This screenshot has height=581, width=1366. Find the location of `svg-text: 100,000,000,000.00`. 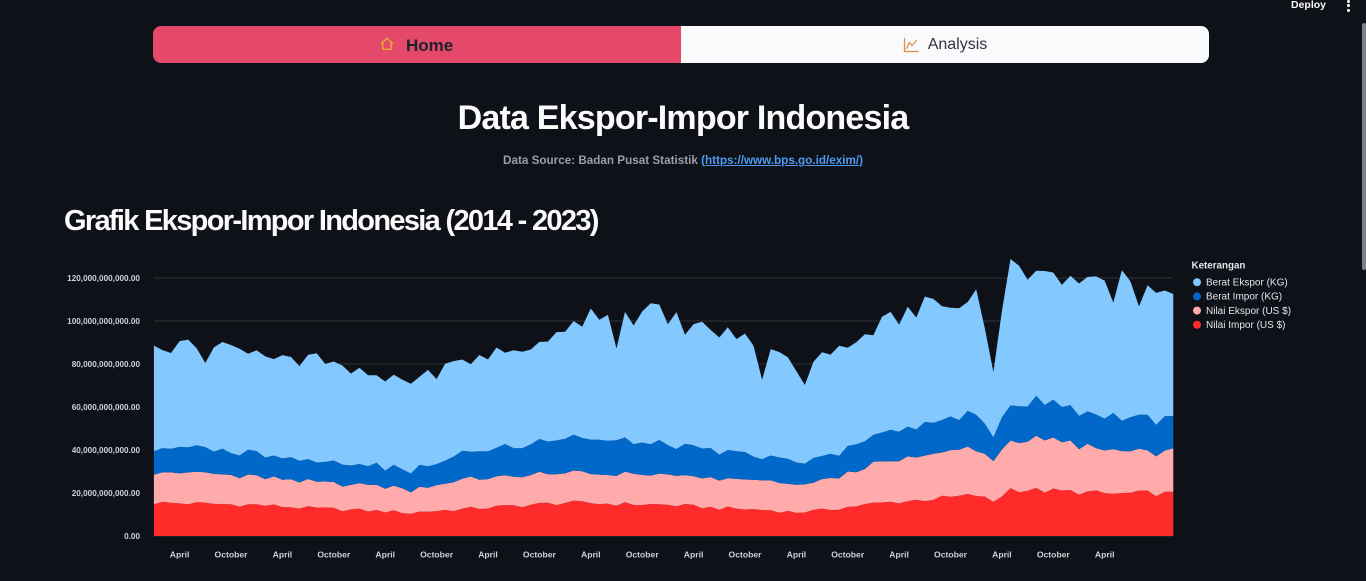

svg-text: 100,000,000,000.00 is located at coordinates (103, 321).